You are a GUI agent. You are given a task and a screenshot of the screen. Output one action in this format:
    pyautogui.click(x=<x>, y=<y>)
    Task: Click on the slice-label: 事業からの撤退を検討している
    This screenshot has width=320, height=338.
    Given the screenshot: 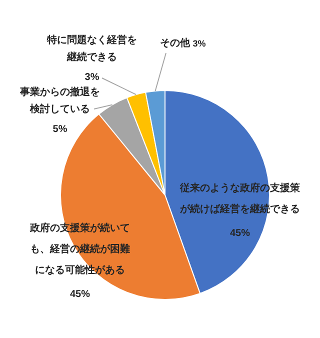 What is the action you would take?
    pyautogui.click(x=59, y=100)
    